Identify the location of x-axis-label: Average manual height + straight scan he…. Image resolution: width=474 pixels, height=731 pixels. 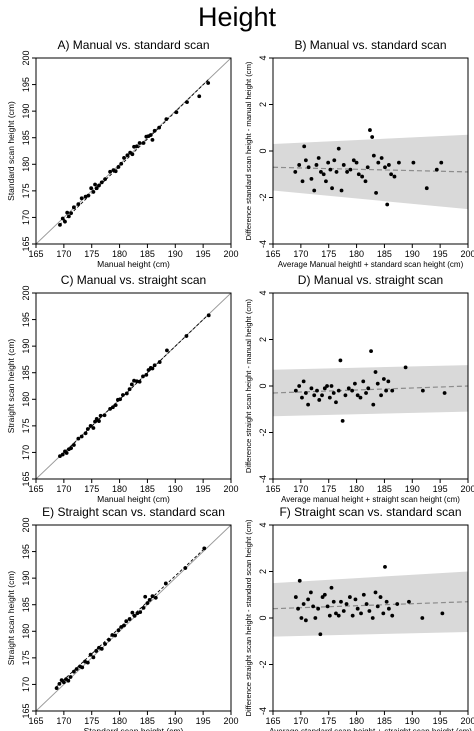
(370, 499).